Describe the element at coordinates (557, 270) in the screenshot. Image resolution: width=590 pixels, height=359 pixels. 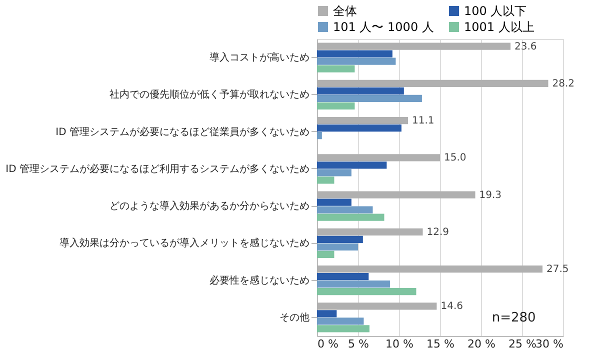
I see `data-label: 27.5` at that location.